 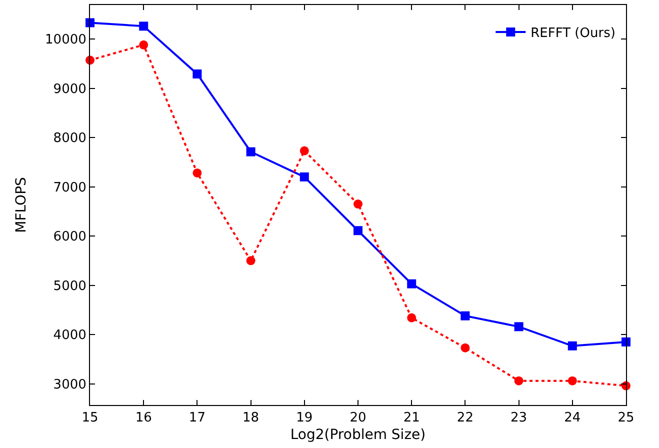 I want to click on x-tick-label: 24, so click(x=572, y=418).